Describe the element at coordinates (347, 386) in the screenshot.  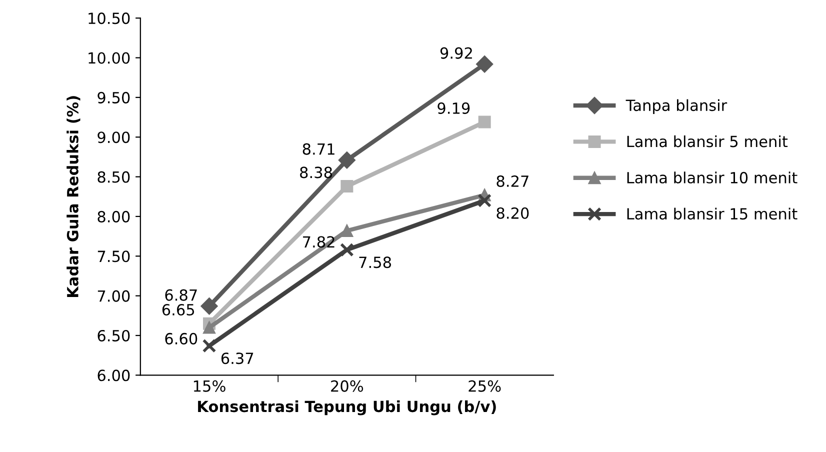
I see `x-tick-label: 20%` at that location.